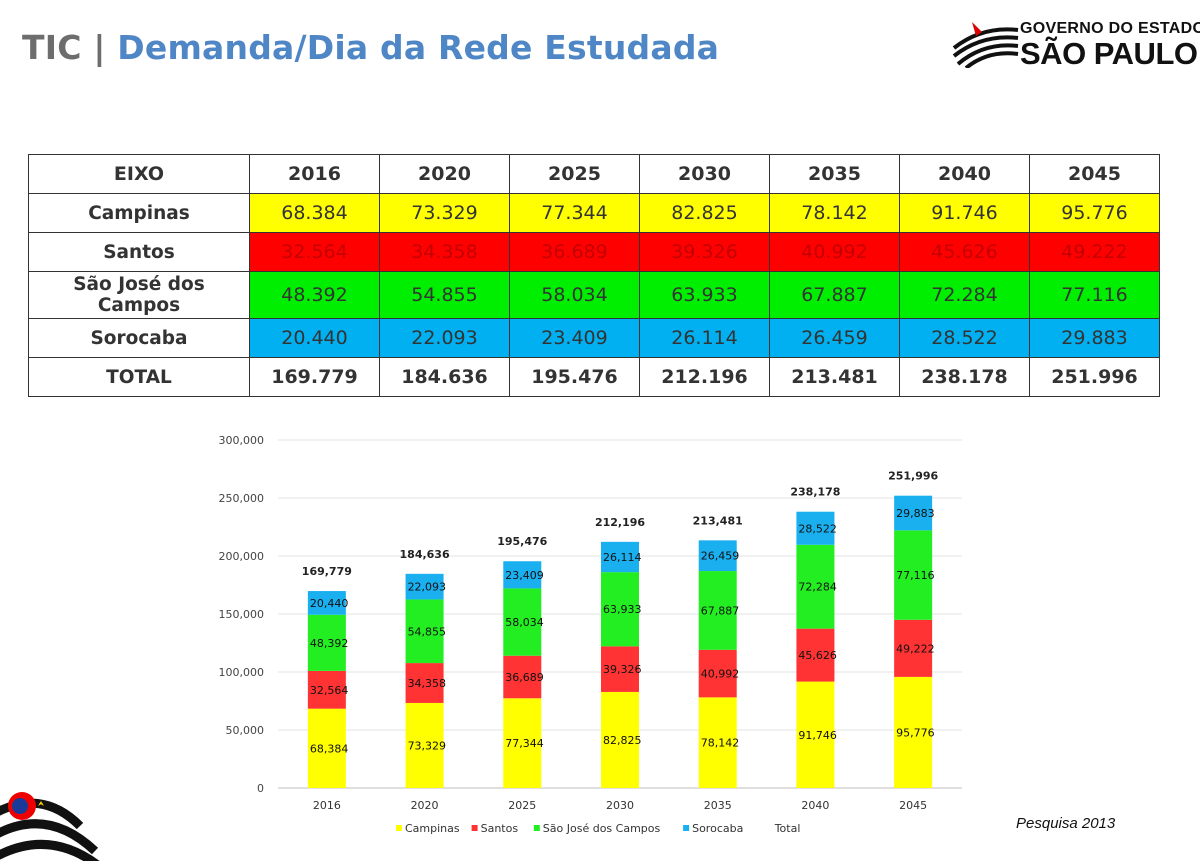 The height and width of the screenshot is (861, 1200). I want to click on table-header-row: EIXO 2016 2020 2025 2030 2035 2040 2045, so click(594, 174).